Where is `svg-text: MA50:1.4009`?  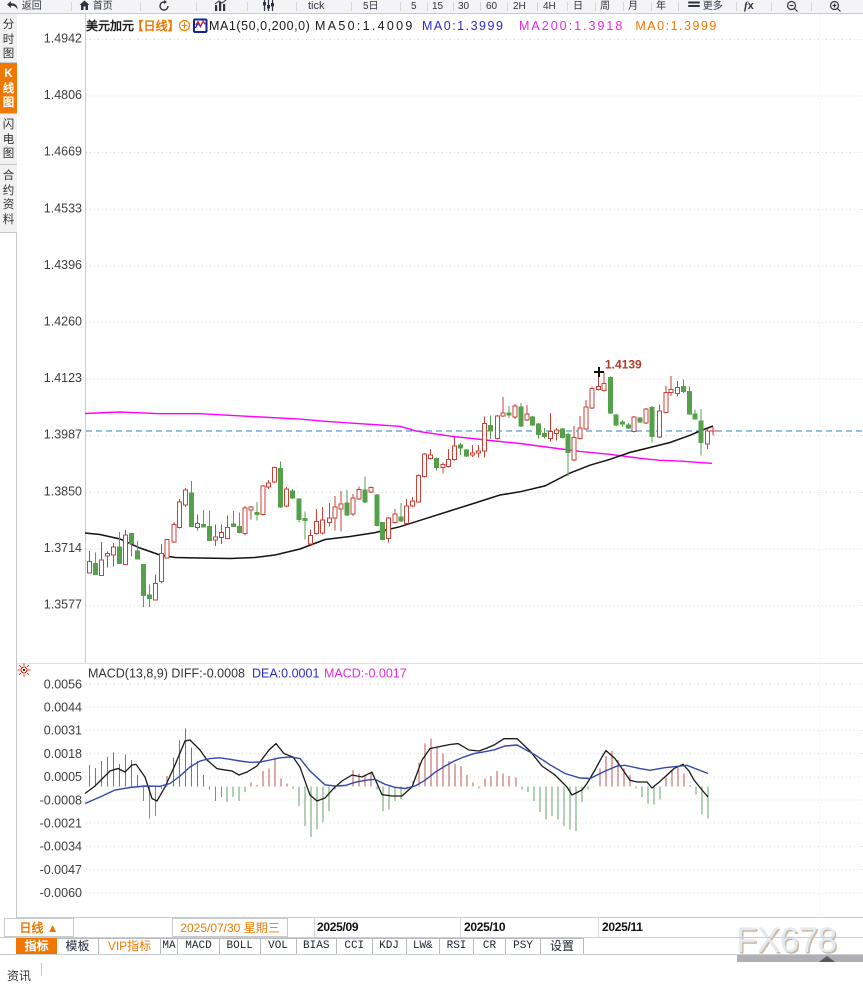
svg-text: MA50:1.4009 is located at coordinates (365, 26).